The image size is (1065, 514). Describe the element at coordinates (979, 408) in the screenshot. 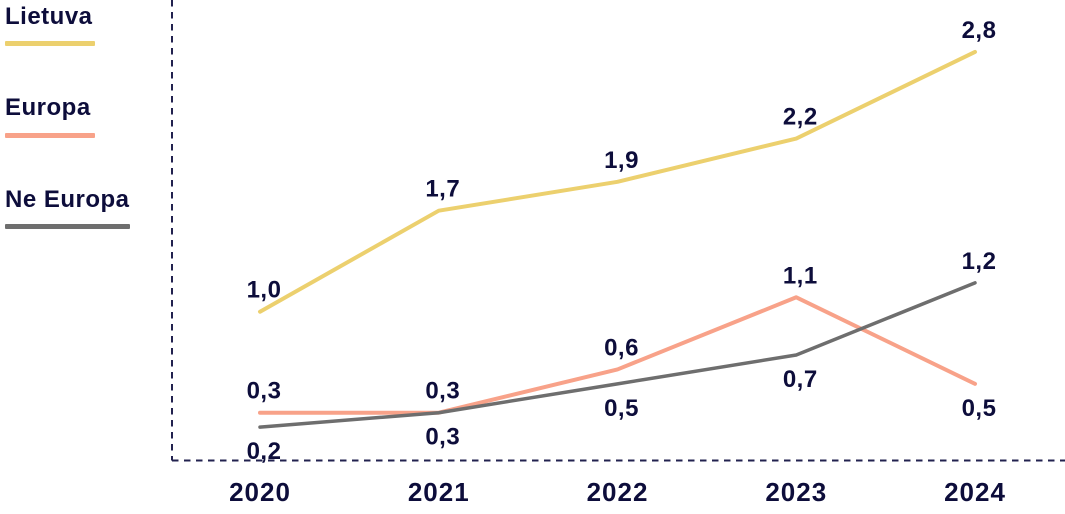

I see `value-label-europa-2024: 0,5` at that location.